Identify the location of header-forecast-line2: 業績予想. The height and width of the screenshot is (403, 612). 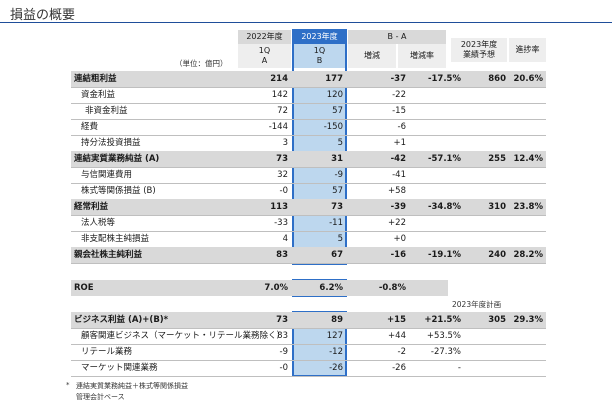
(479, 54).